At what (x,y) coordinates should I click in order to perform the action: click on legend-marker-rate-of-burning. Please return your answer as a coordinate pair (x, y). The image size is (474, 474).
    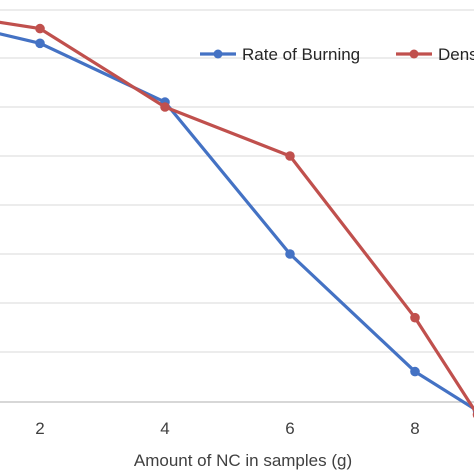
    Looking at the image, I should click on (218, 54).